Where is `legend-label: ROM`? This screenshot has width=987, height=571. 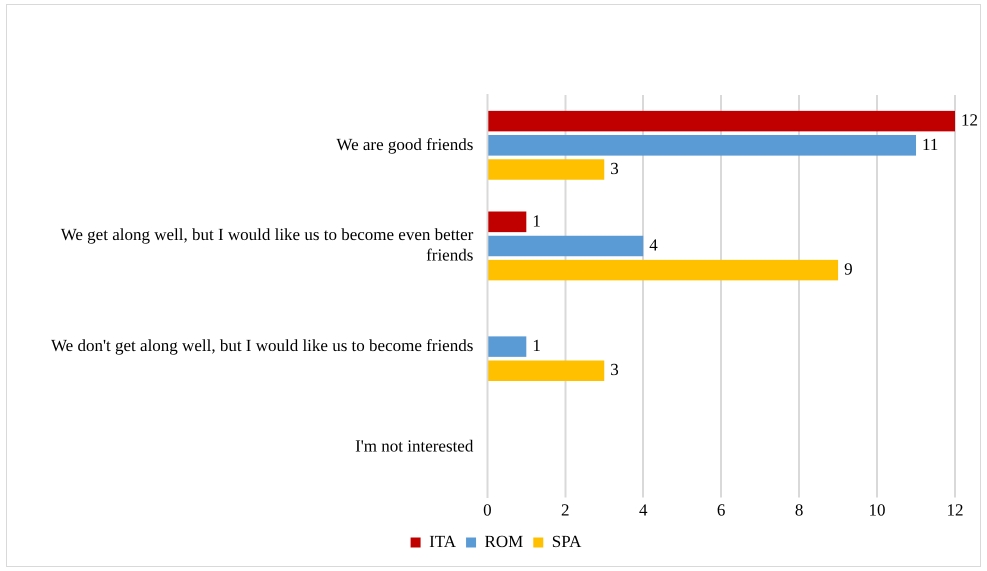
legend-label: ROM is located at coordinates (504, 541).